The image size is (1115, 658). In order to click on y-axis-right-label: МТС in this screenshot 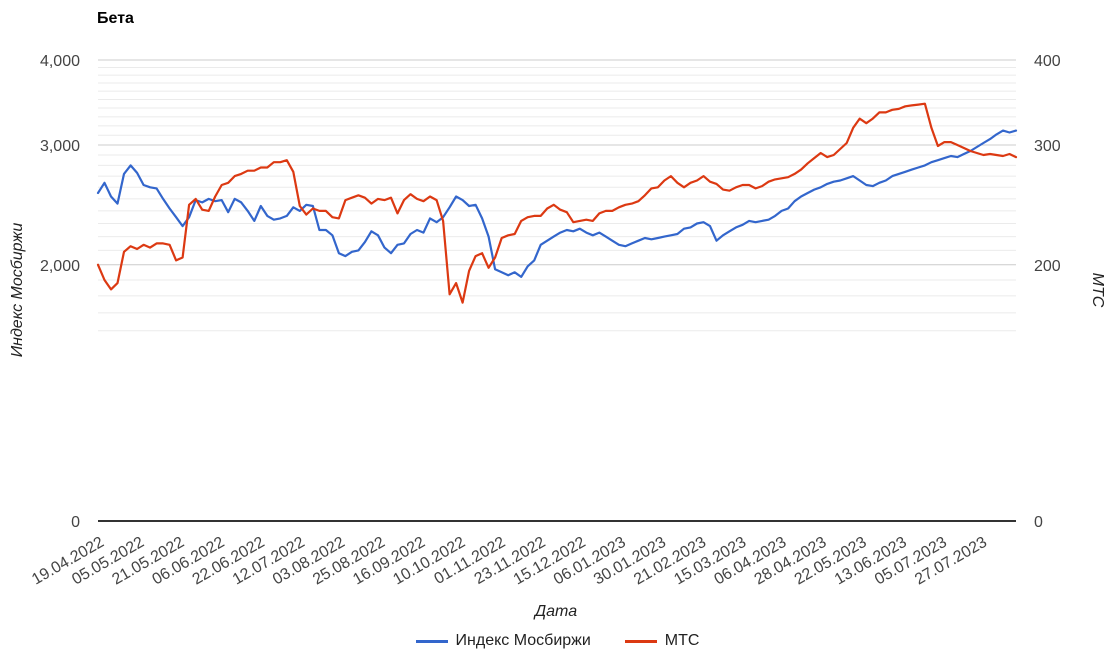, I will do `click(1097, 290)`.